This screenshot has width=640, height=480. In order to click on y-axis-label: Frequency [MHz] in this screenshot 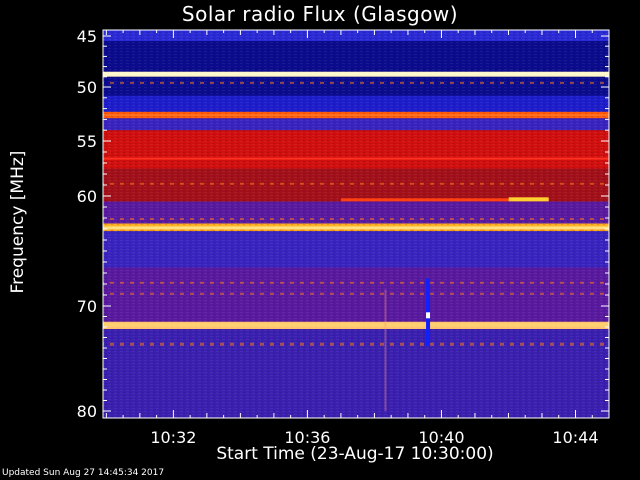, I will do `click(18, 222)`.